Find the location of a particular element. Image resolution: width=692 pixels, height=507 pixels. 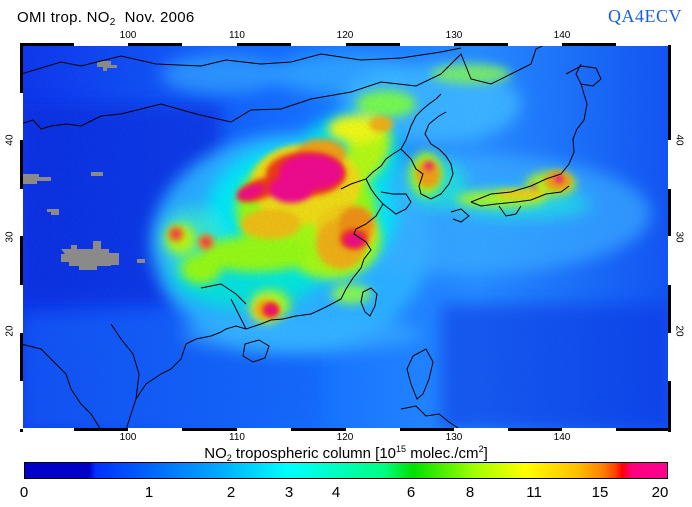

title-text: OMI trop. NO is located at coordinates (63, 17).